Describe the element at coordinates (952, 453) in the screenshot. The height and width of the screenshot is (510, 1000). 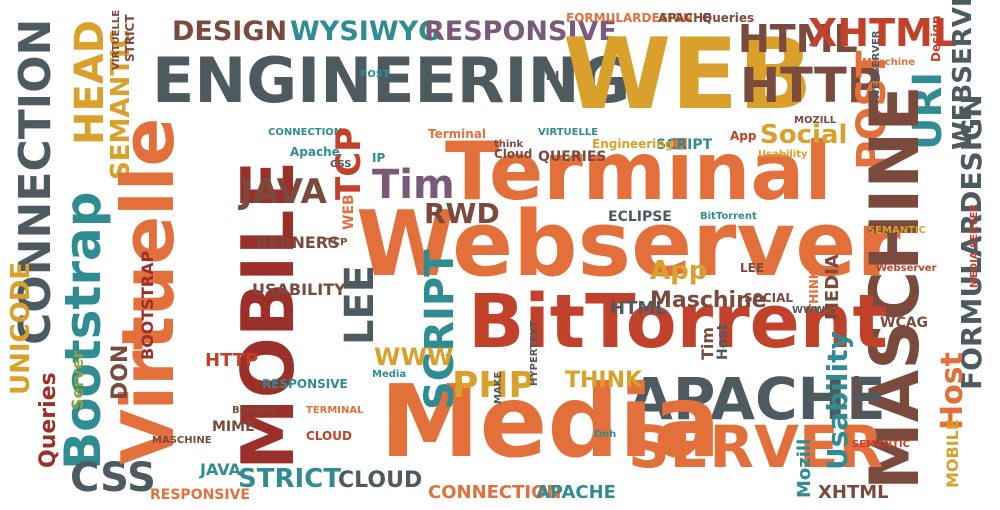
I see `word-mobile-vertical: MOBILE` at that location.